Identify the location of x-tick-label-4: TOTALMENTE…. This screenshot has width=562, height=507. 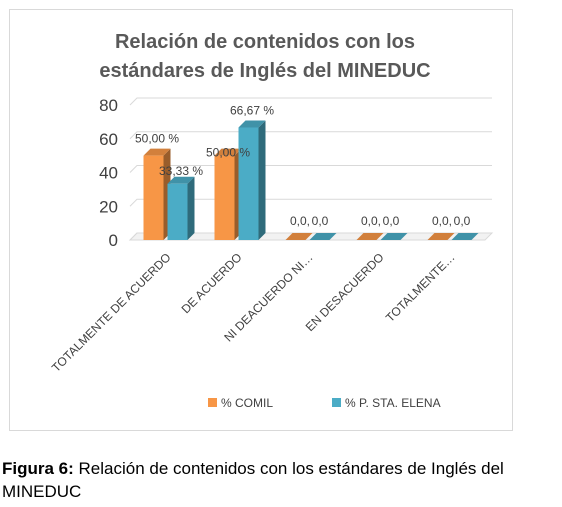
(420, 287).